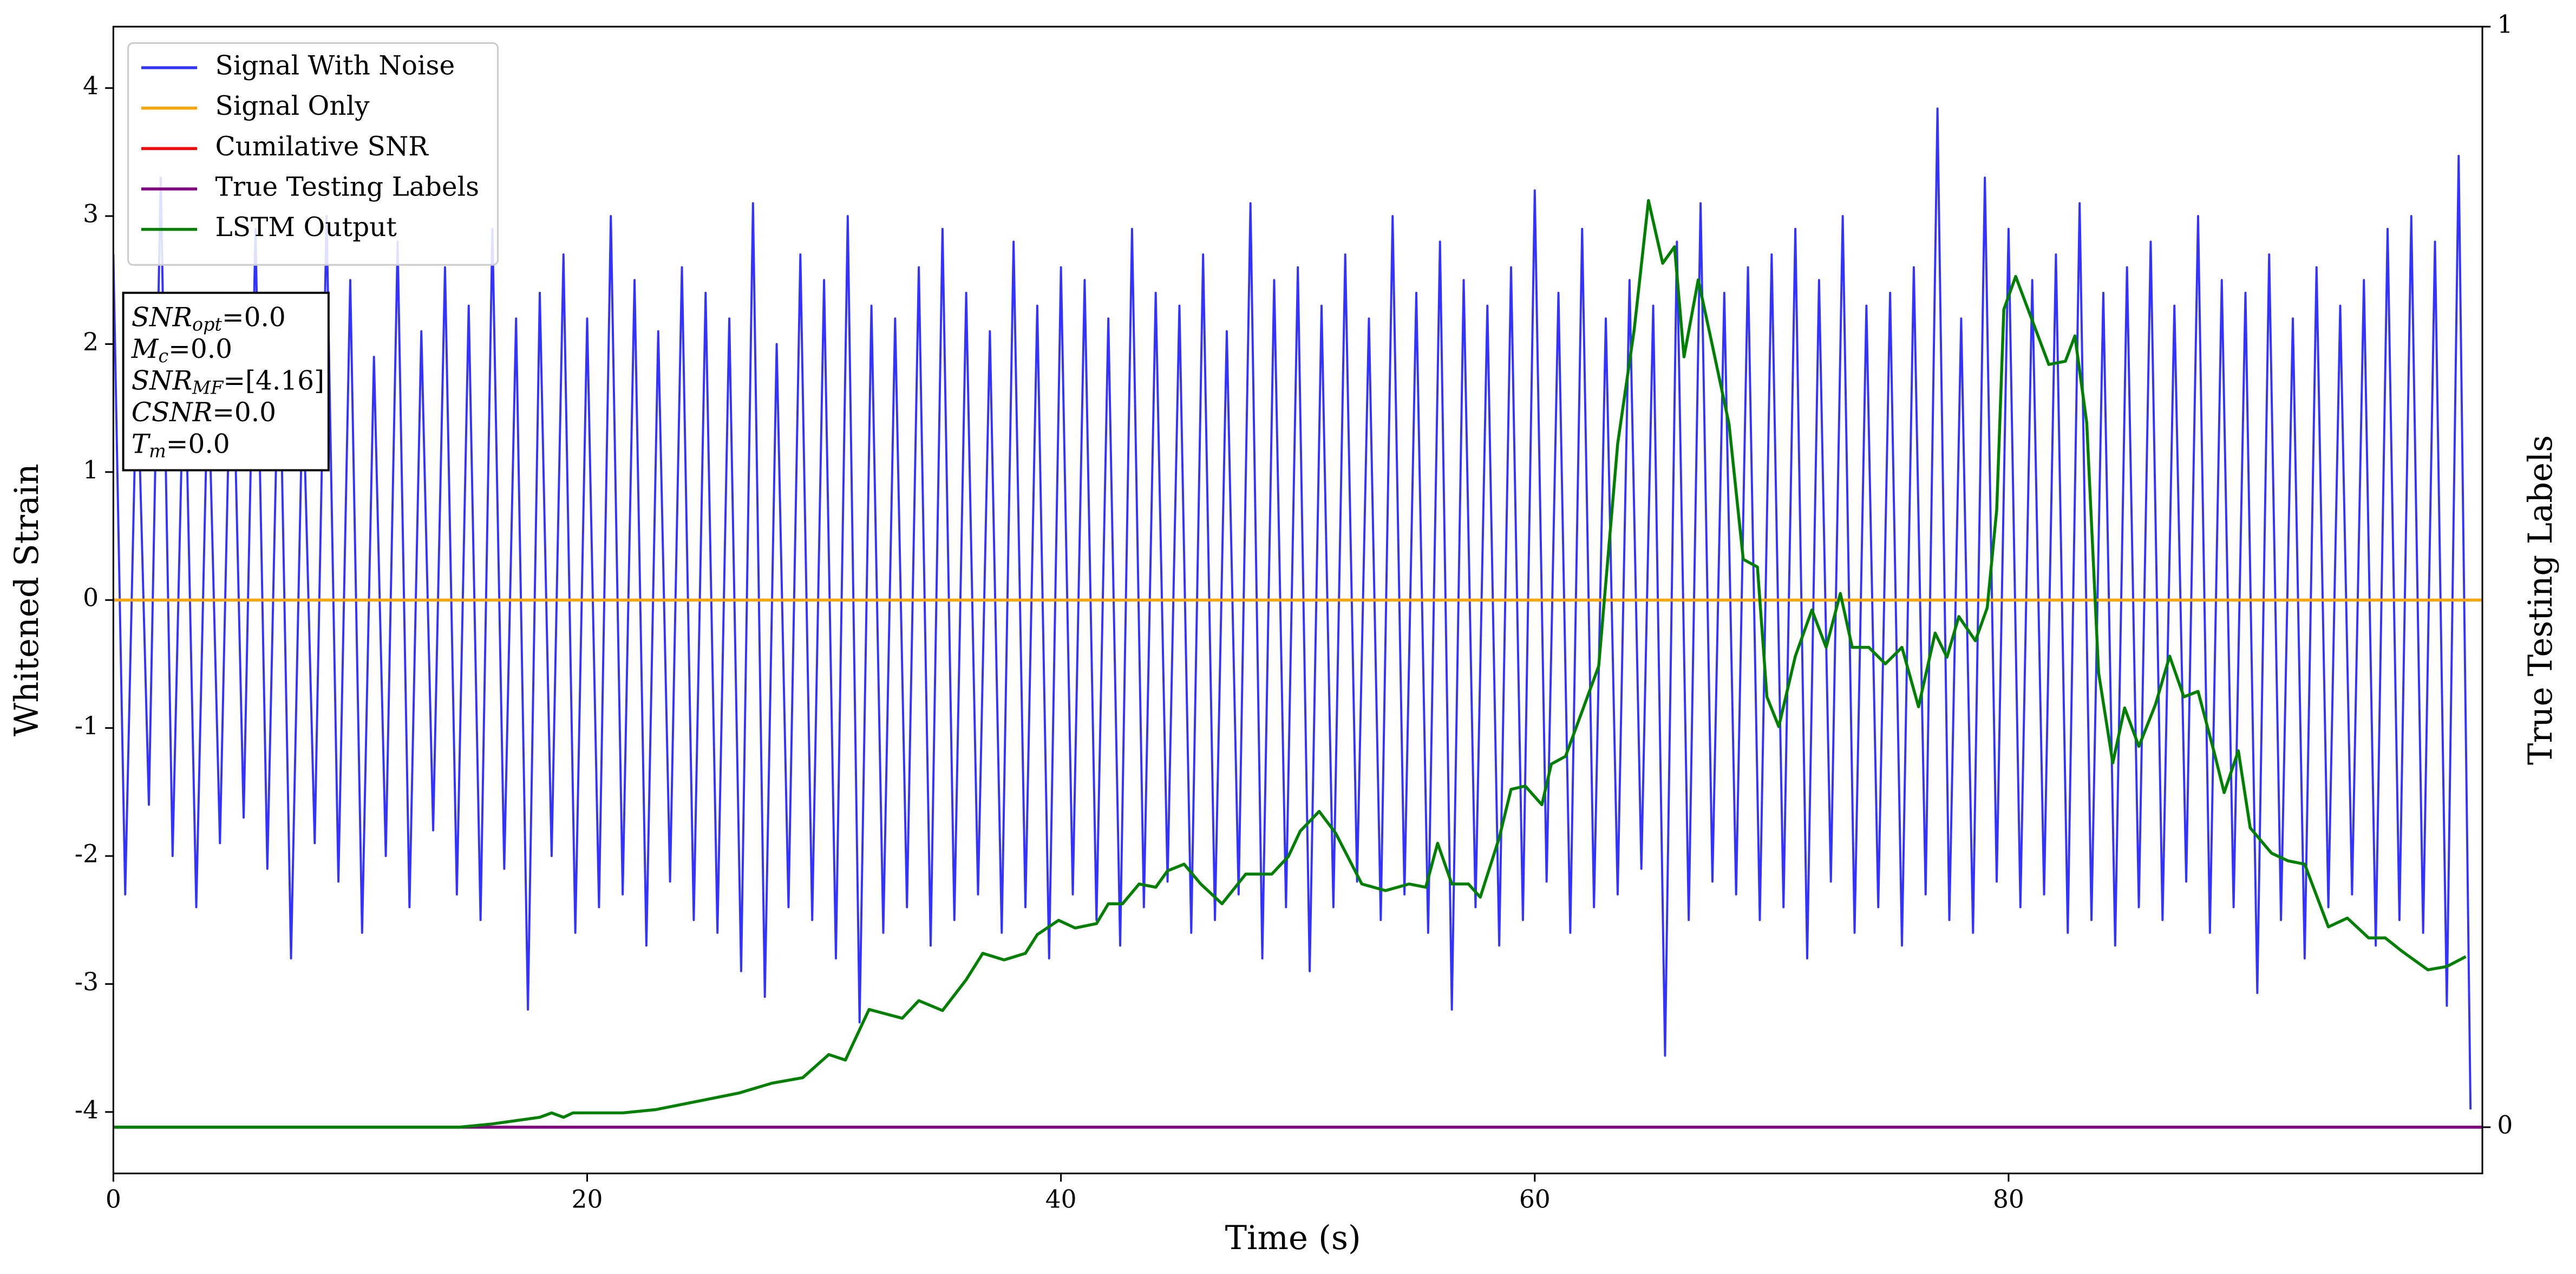 This screenshot has height=1274, width=2576. Describe the element at coordinates (87, 1109) in the screenshot. I see `y-tick-label: -4` at that location.